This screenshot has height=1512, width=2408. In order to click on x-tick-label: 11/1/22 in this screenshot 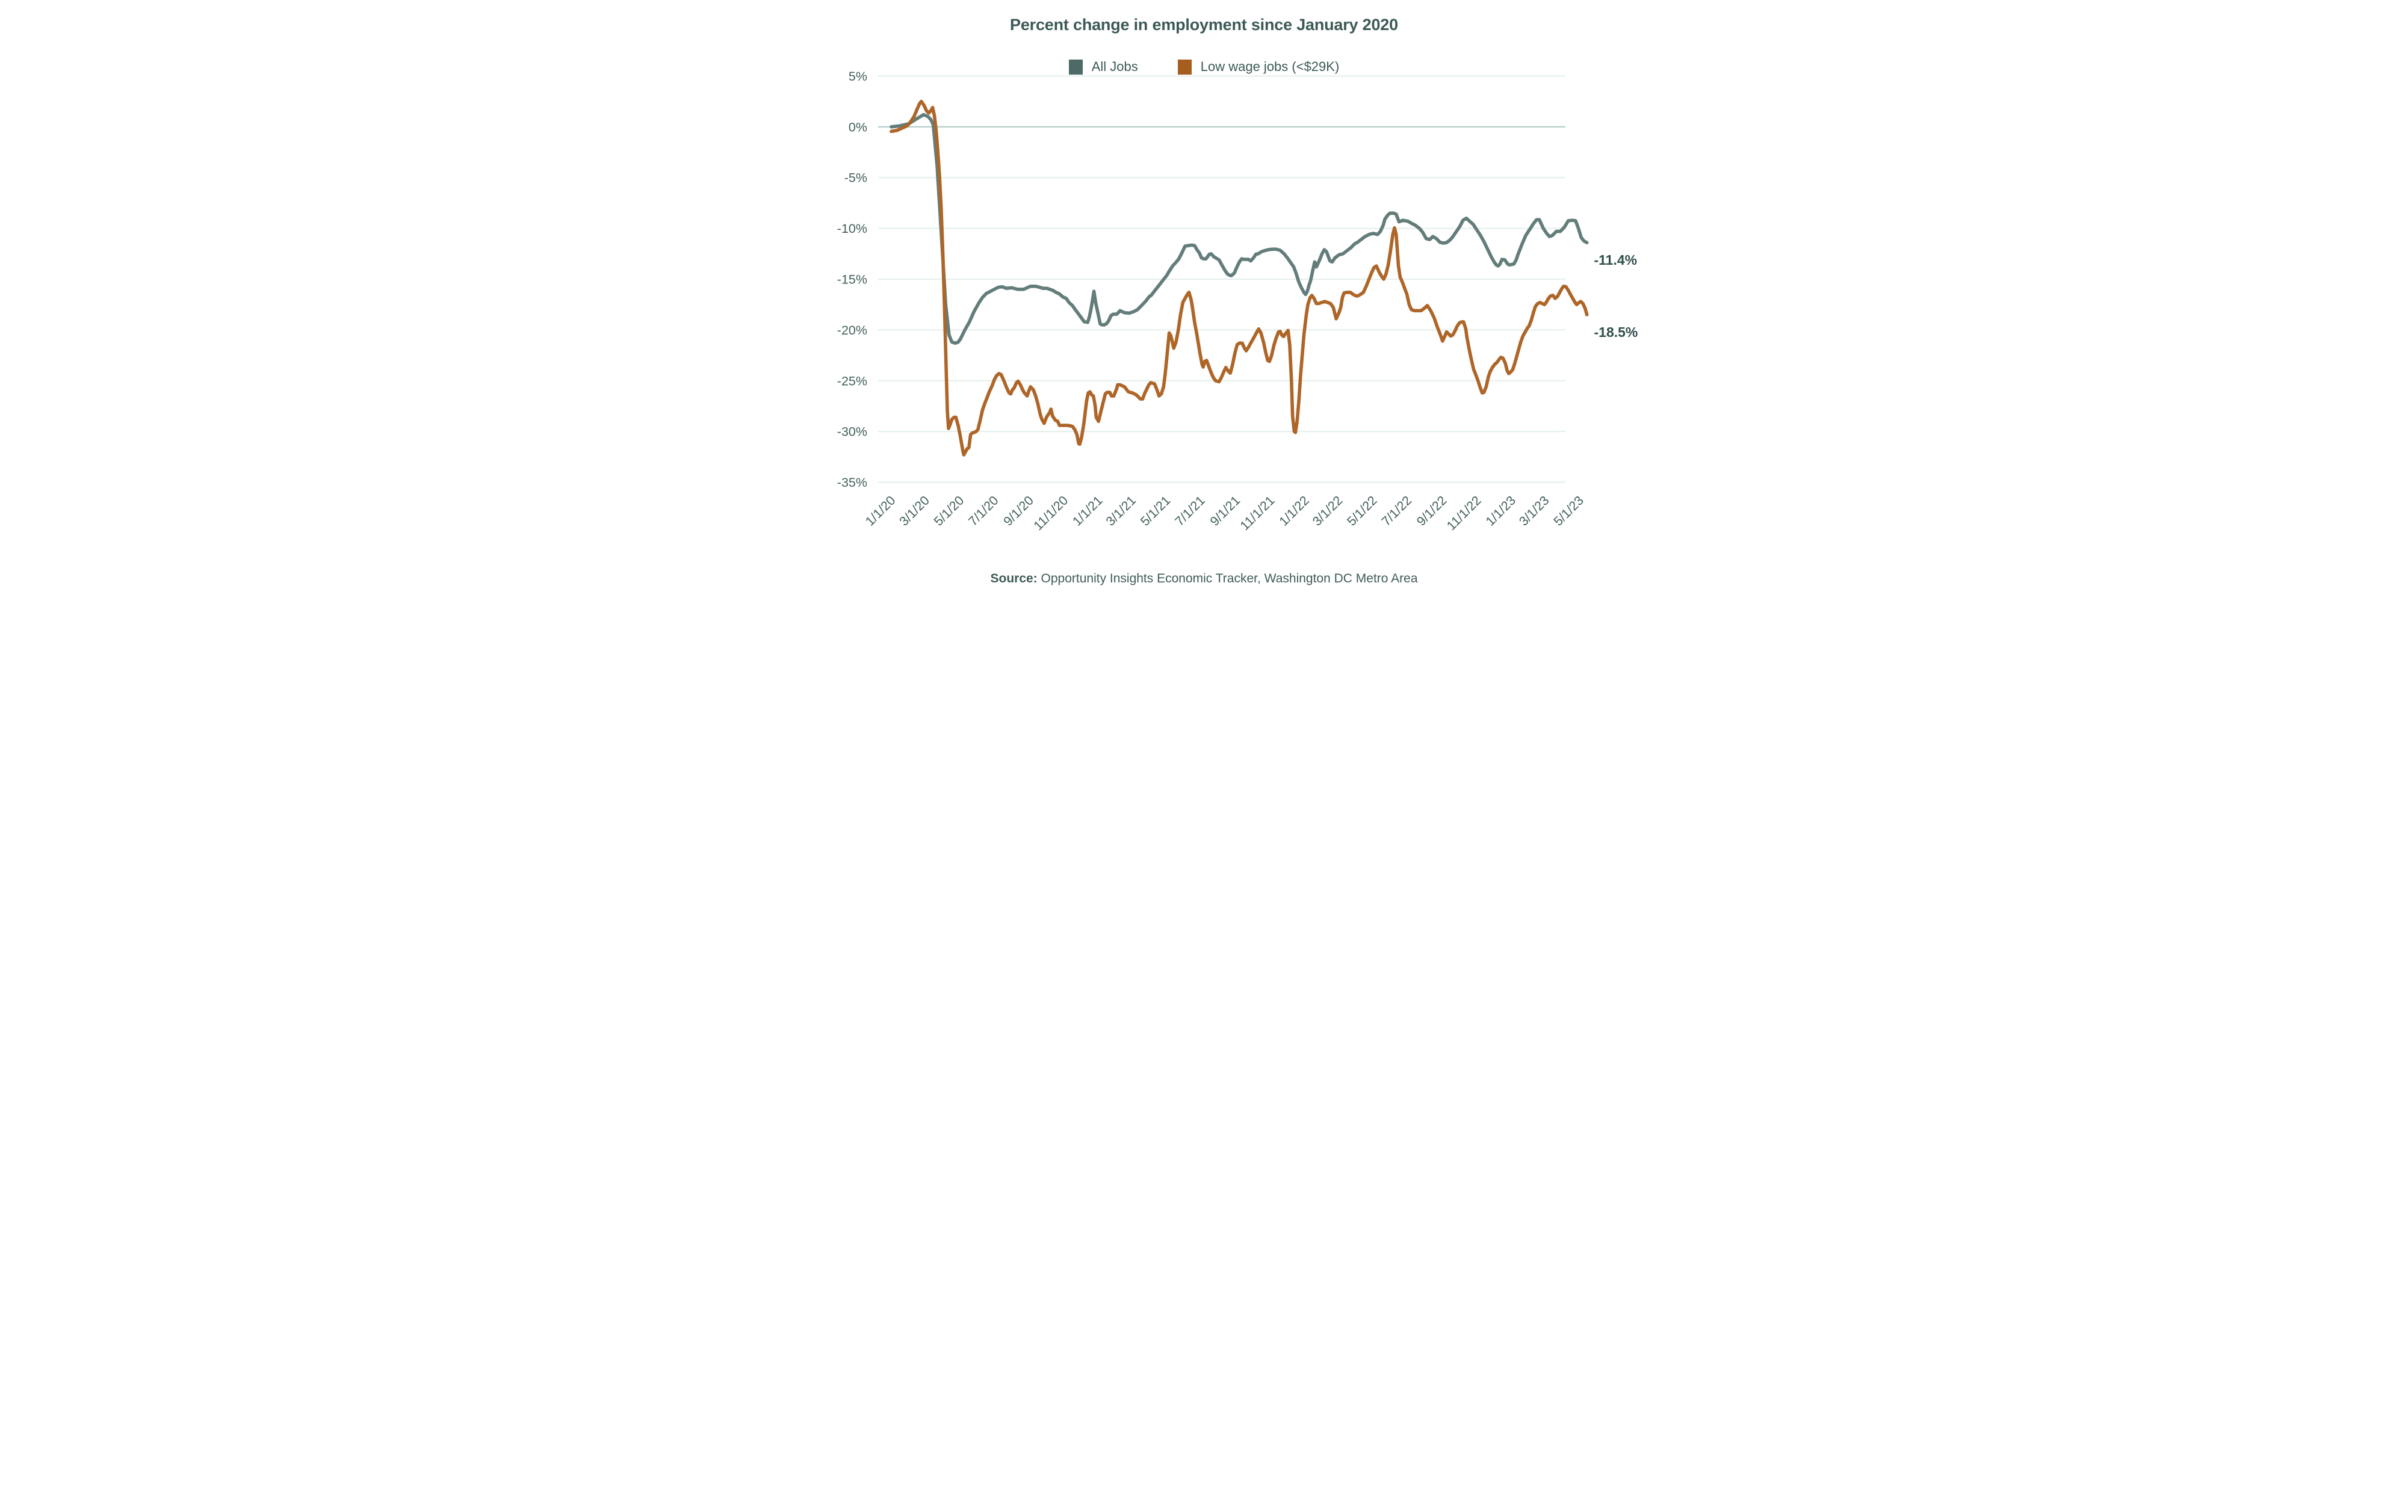, I will do `click(1464, 513)`.